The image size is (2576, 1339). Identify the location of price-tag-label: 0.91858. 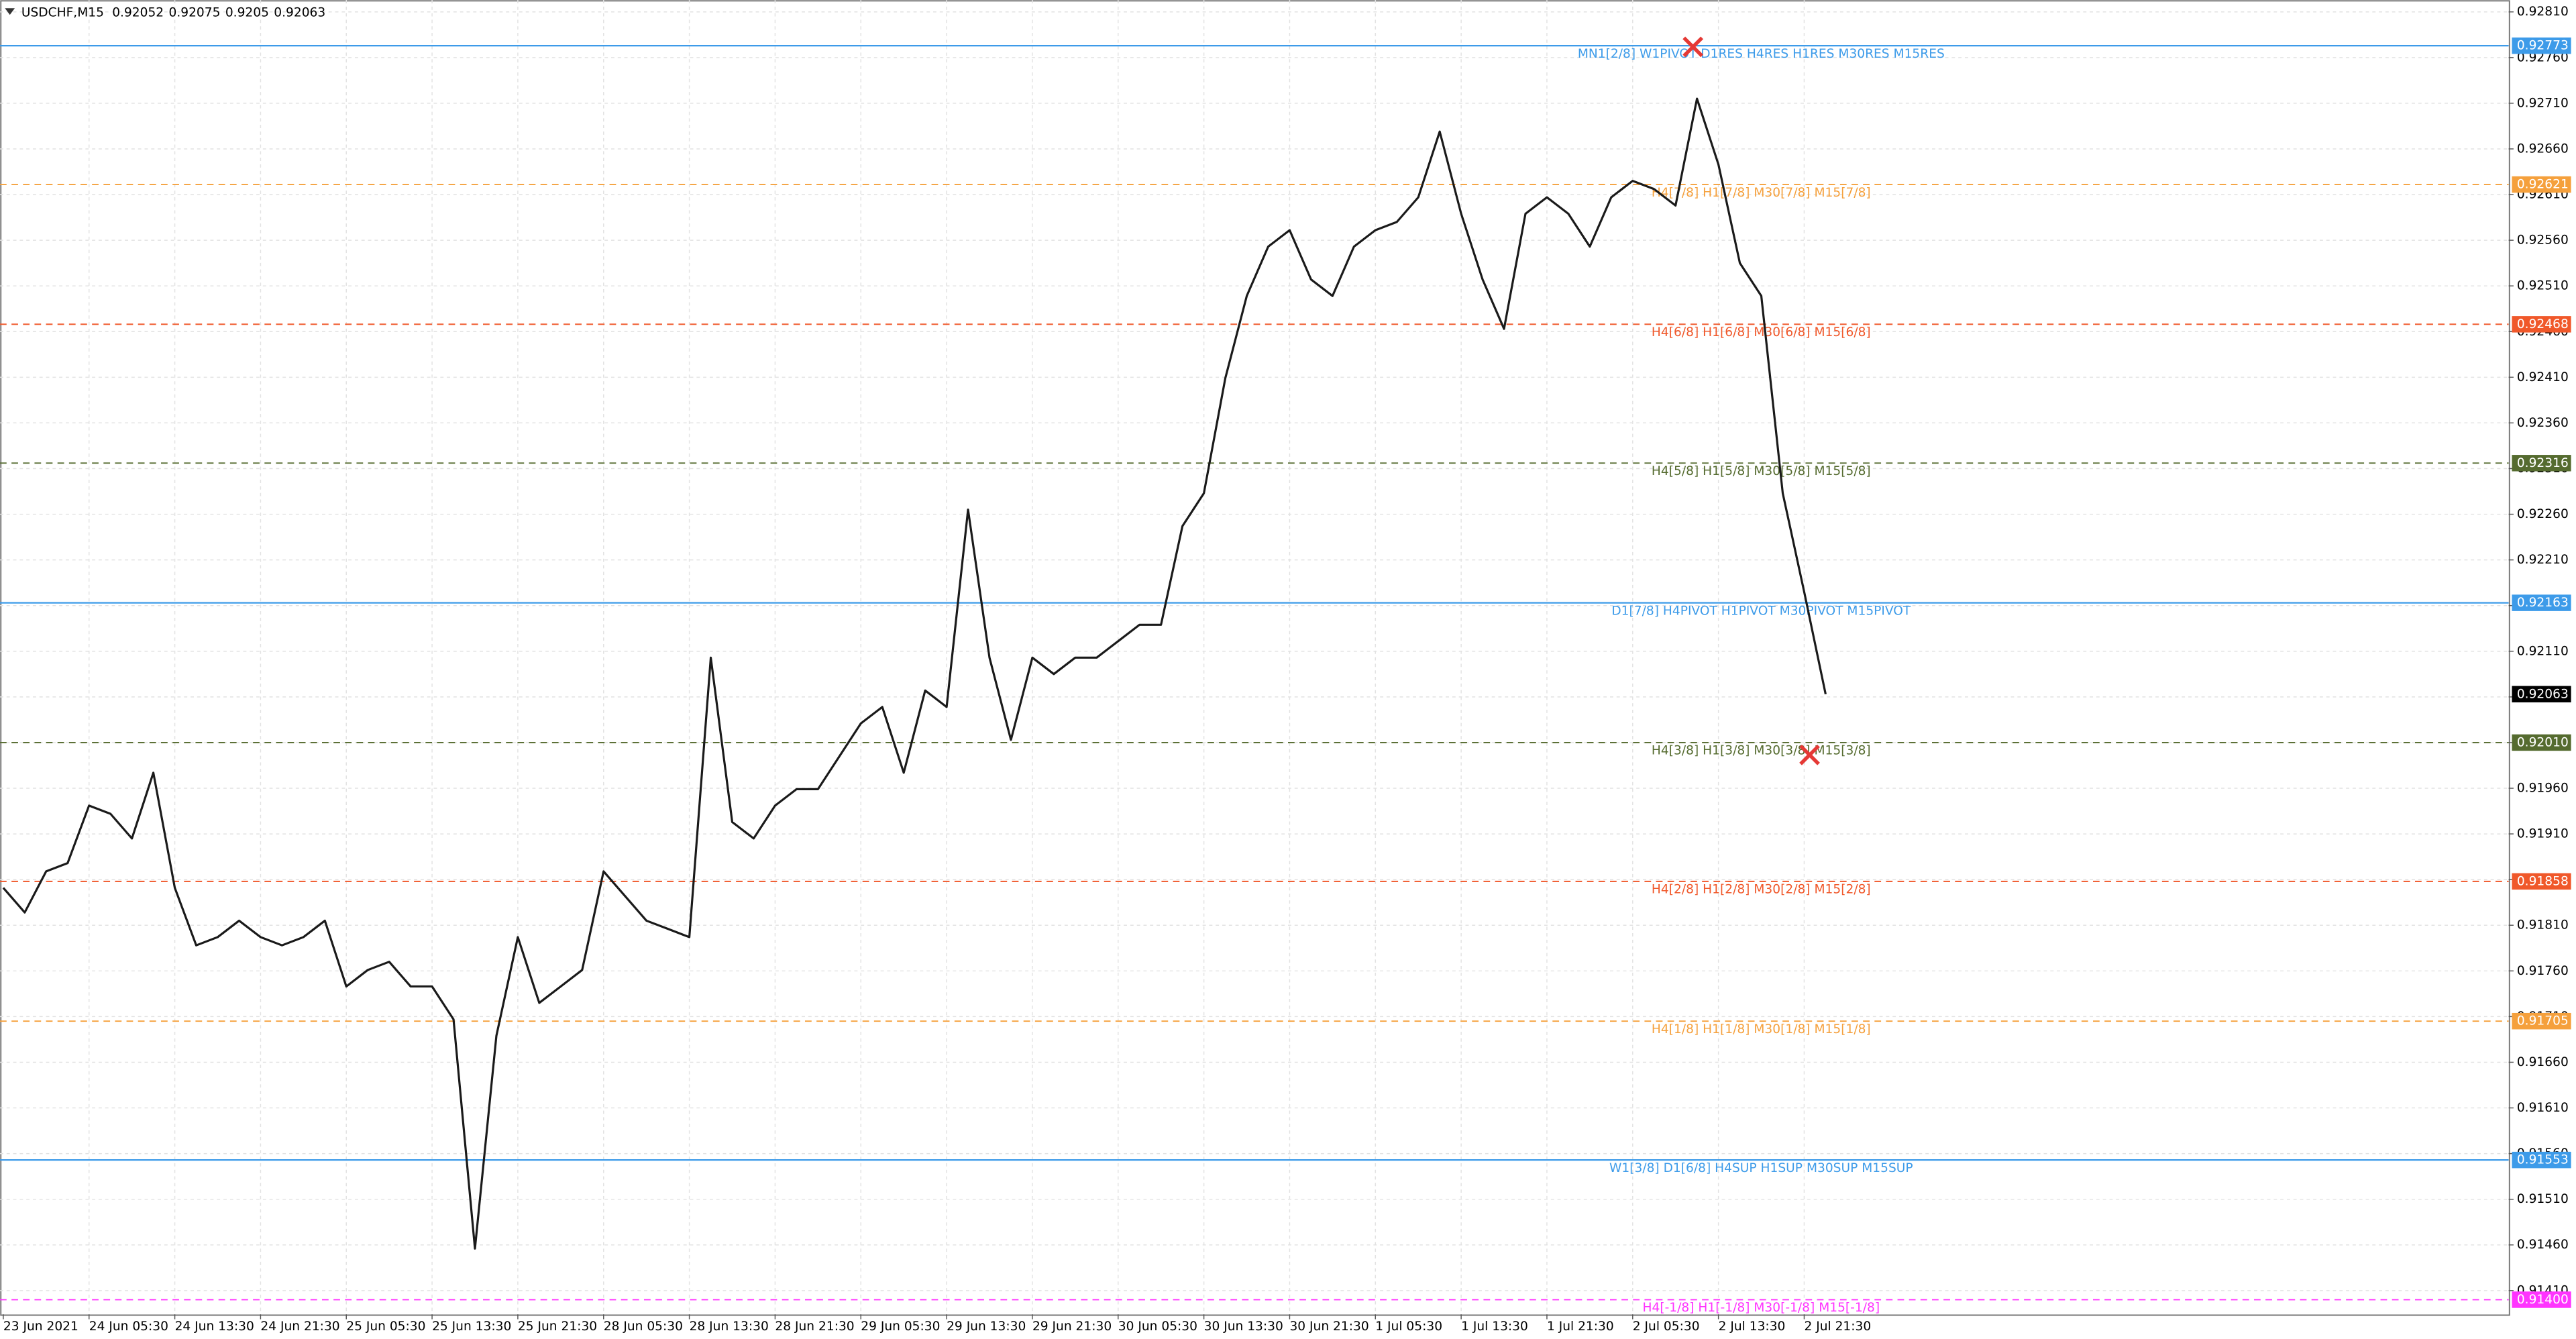
(2543, 881).